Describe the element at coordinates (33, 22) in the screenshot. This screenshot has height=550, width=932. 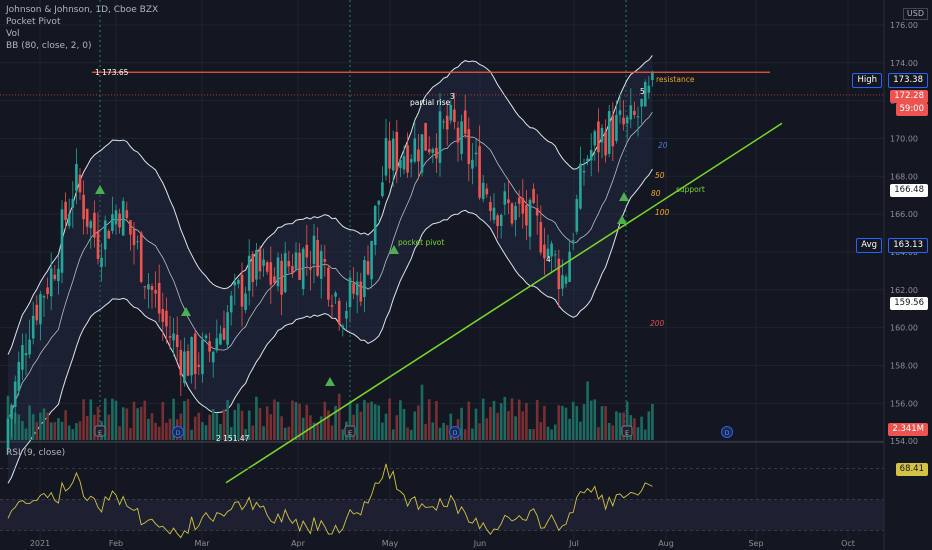
I see `legend-pocket-pivot: Pocket Pivot` at that location.